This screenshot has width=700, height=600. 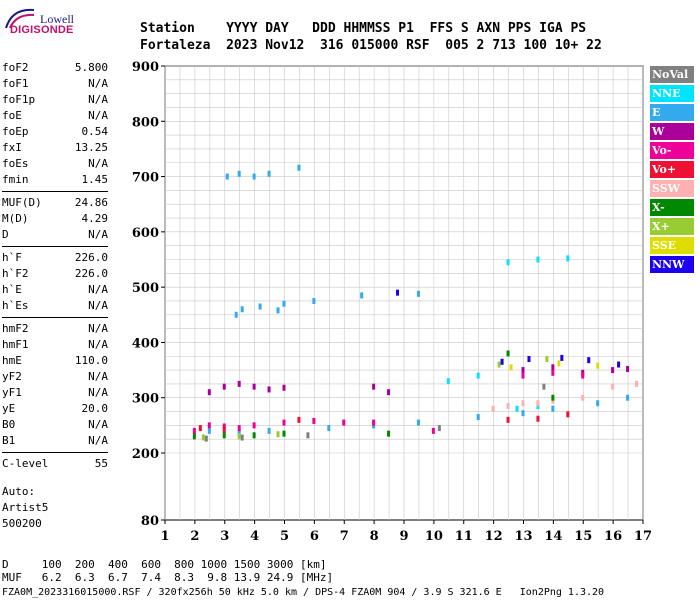 I want to click on x-tick-label: 9, so click(x=403, y=536).